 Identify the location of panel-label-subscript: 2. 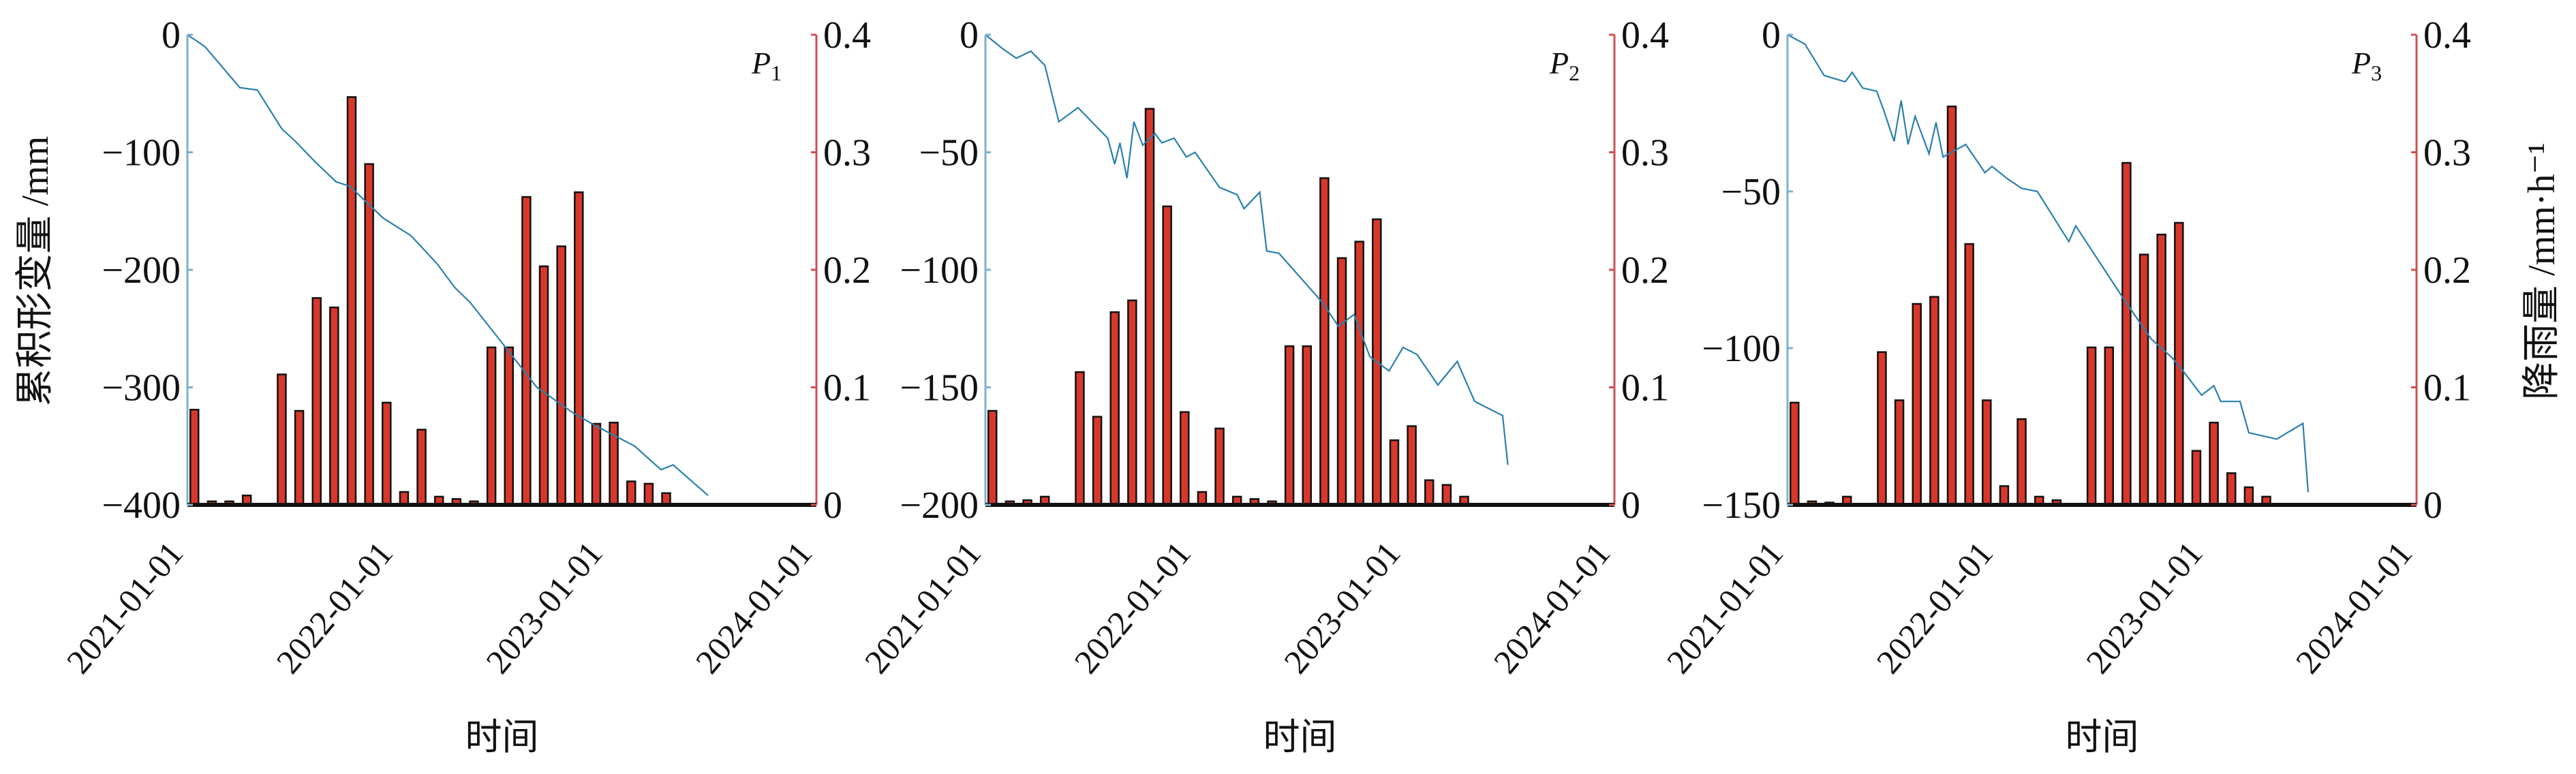
(1575, 73).